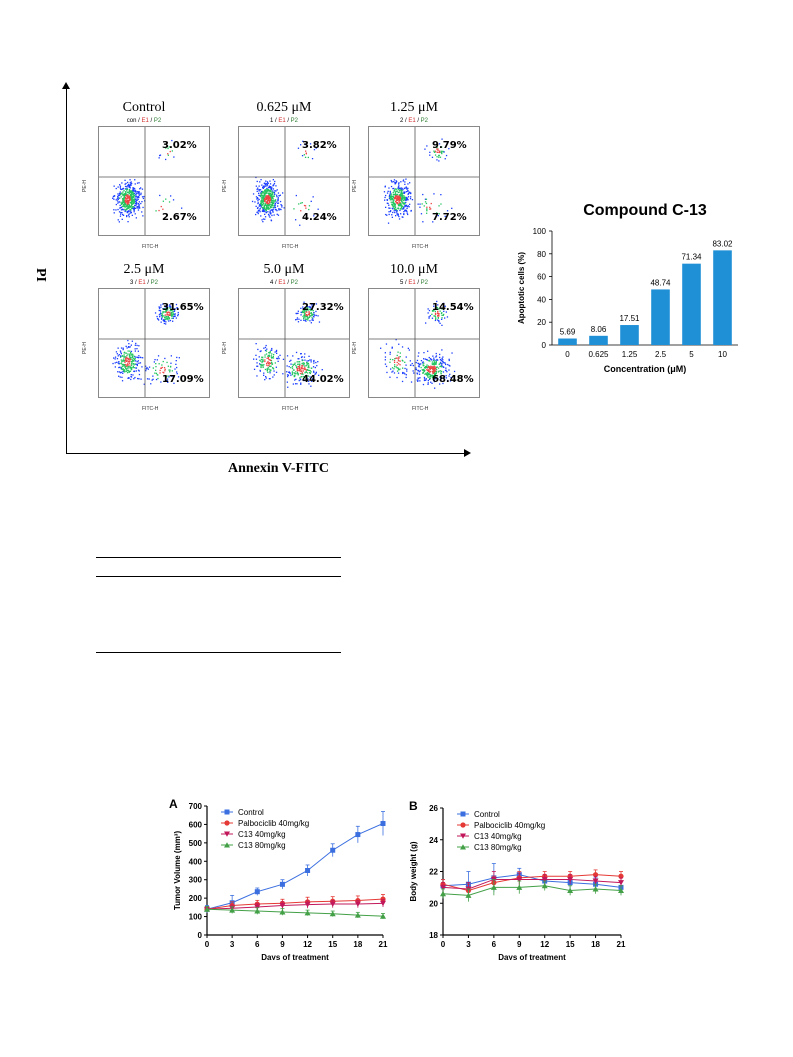 Image resolution: width=793 pixels, height=1057 pixels. Describe the element at coordinates (257, 944) in the screenshot. I see `x-tick-label: 6` at that location.